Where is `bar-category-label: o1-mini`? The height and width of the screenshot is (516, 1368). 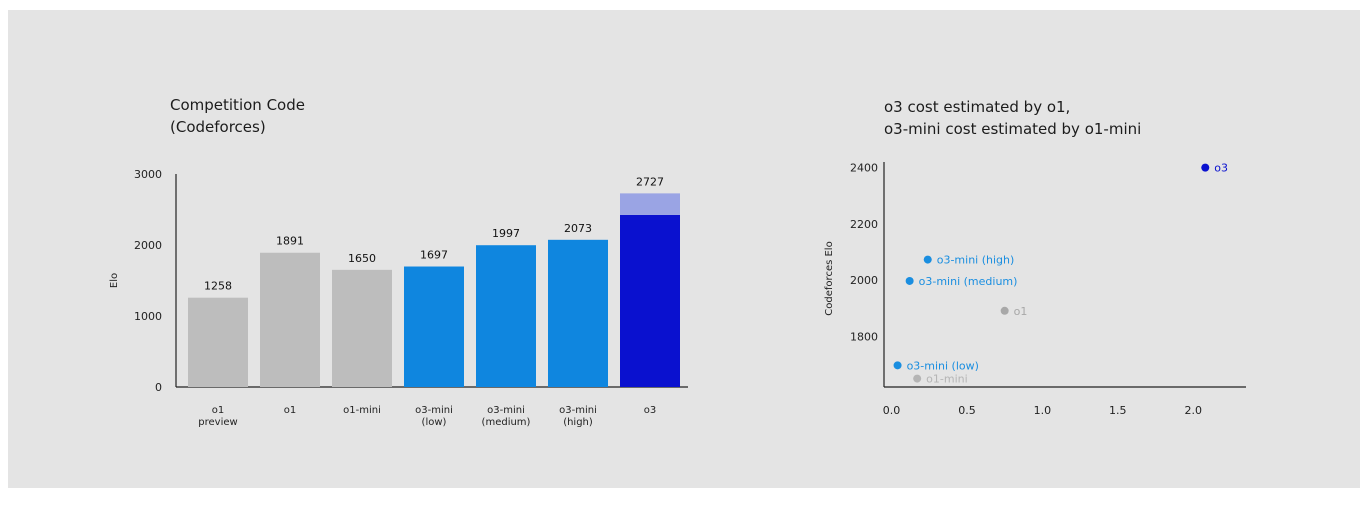
bar-category-label: o1-mini is located at coordinates (362, 410).